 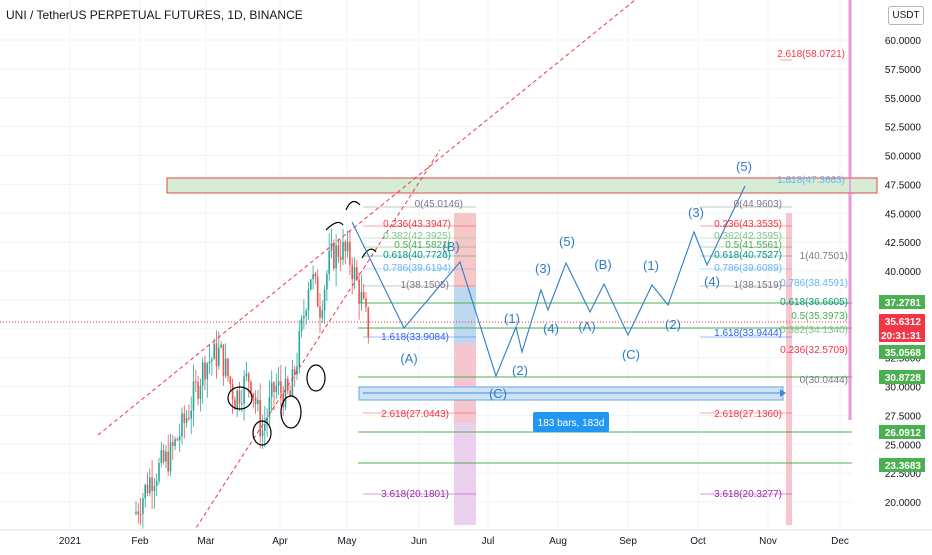 I want to click on price-tick-label: 57.5000, so click(x=903, y=70).